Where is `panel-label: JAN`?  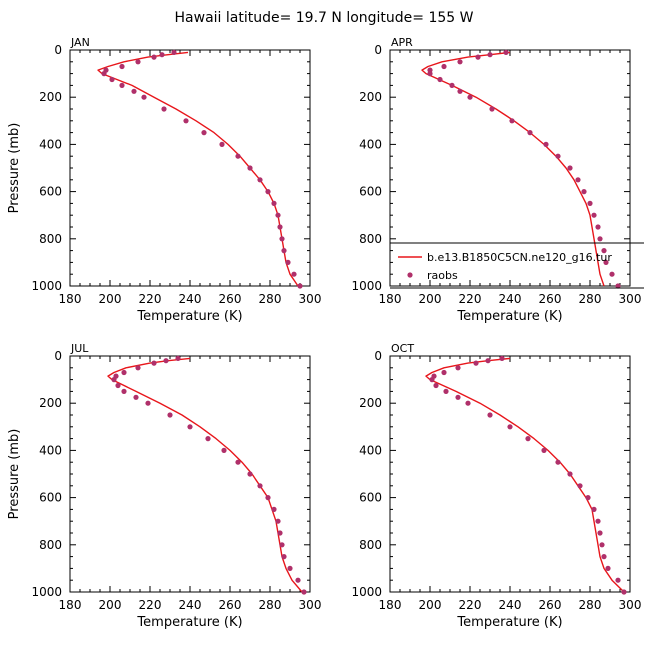
panel-label: JAN is located at coordinates (80, 42).